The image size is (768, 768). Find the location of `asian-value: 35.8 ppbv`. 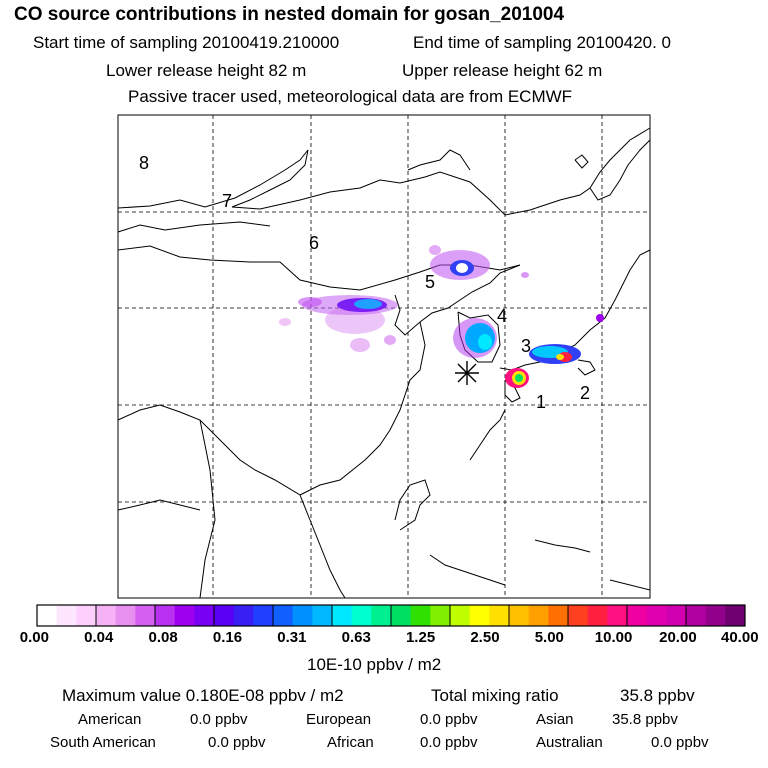

asian-value: 35.8 ppbv is located at coordinates (645, 719).